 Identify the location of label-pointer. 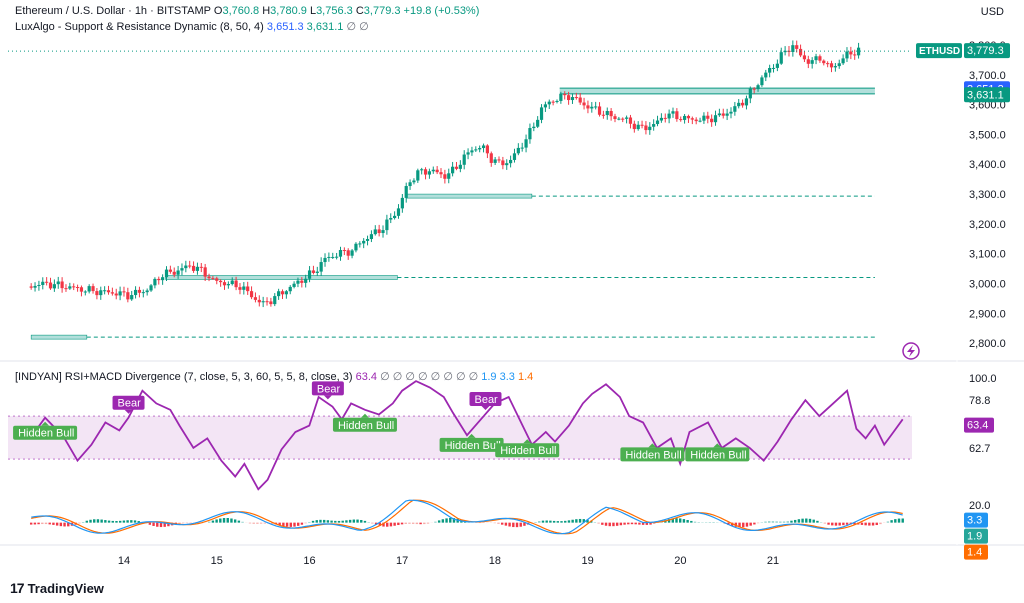
(652, 445).